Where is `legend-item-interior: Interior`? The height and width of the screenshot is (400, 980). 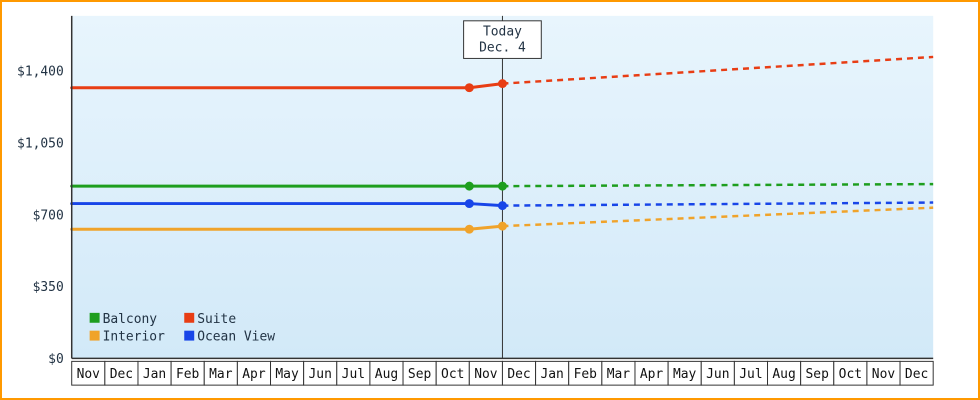
legend-item-interior: Interior is located at coordinates (127, 337).